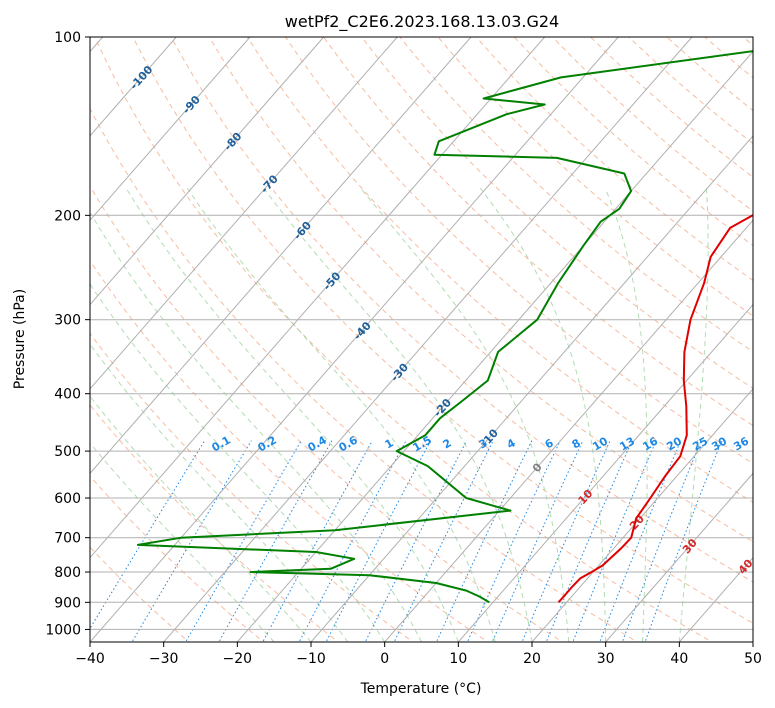  What do you see at coordinates (679, 659) in the screenshot?
I see `x-tick-label: 40` at bounding box center [679, 659].